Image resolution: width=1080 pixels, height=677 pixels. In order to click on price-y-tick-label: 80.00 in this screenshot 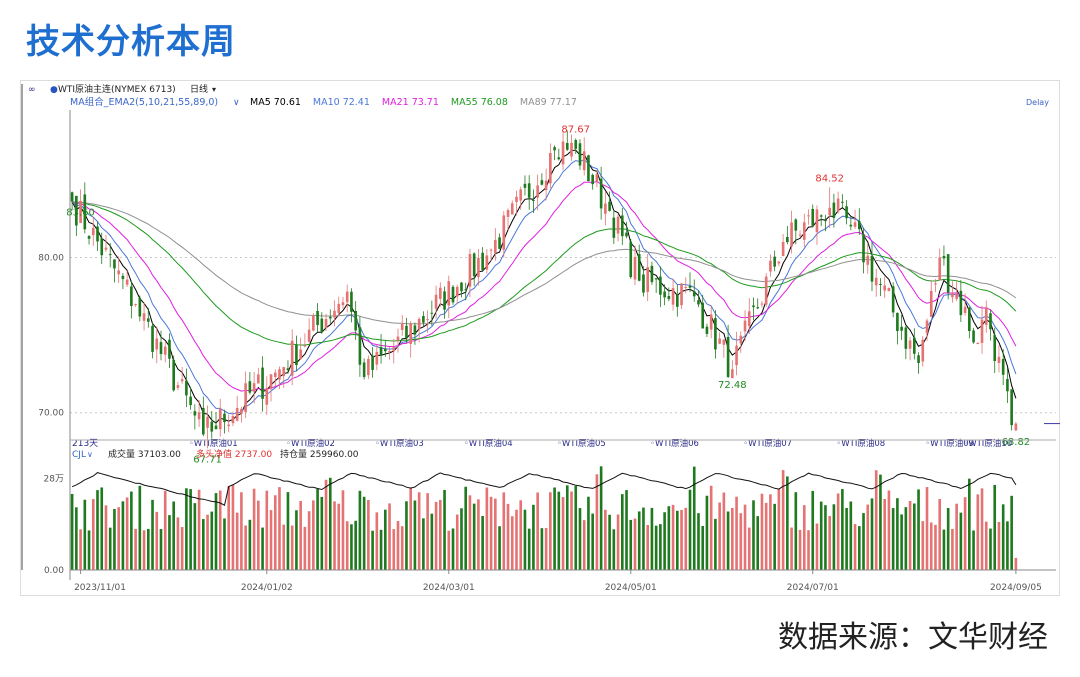, I will do `click(51, 258)`.